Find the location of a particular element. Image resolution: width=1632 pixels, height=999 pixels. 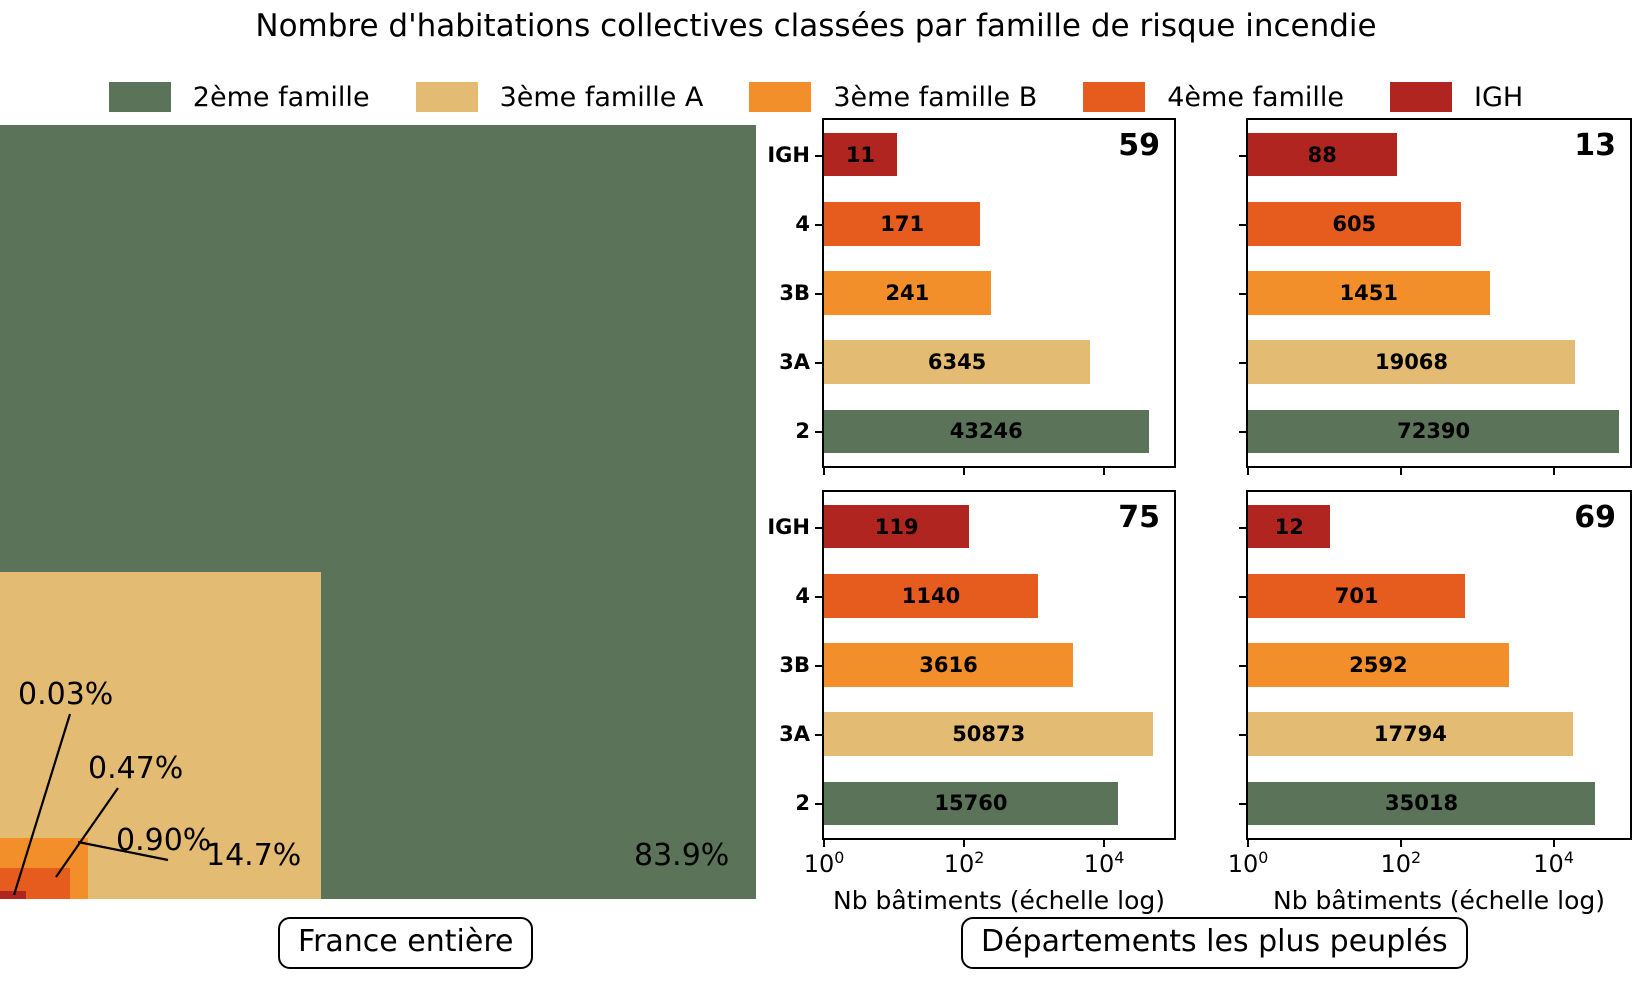

panel-department-number: 69 is located at coordinates (1595, 517).